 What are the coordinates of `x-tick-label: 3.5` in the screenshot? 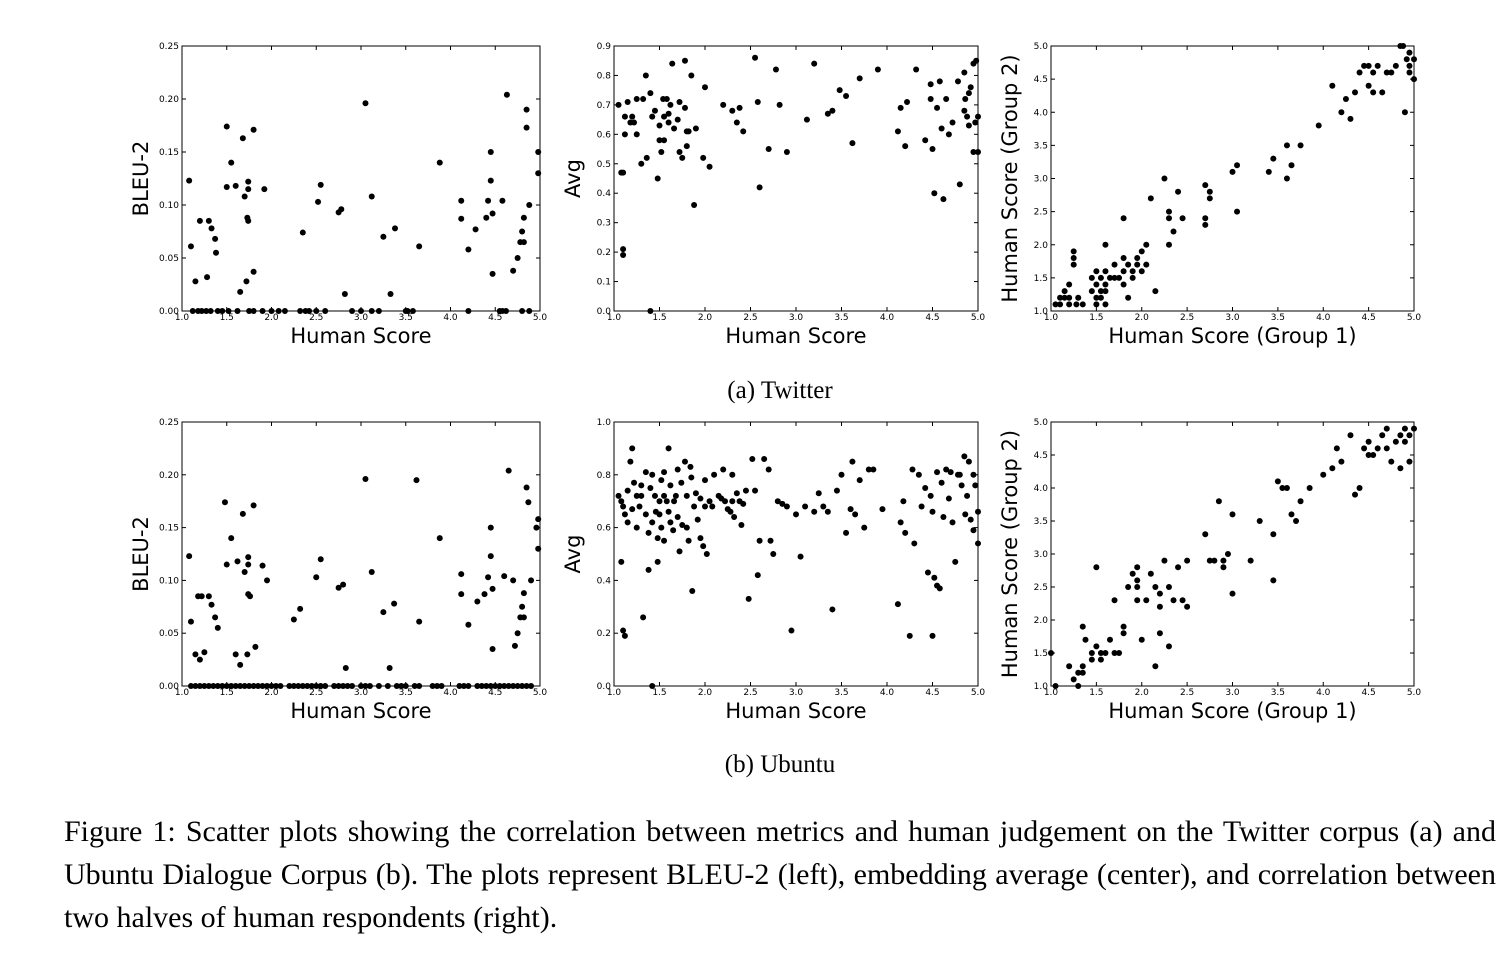 It's located at (841, 693).